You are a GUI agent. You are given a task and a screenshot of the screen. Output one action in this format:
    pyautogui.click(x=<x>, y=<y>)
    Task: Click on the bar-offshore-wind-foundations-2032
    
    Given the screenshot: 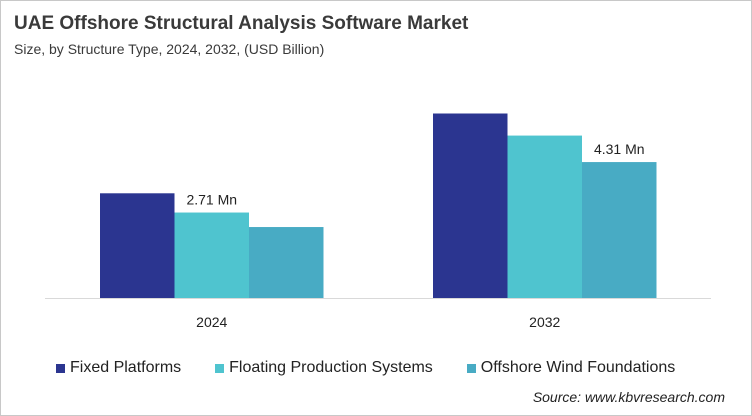 What is the action you would take?
    pyautogui.click(x=619, y=230)
    